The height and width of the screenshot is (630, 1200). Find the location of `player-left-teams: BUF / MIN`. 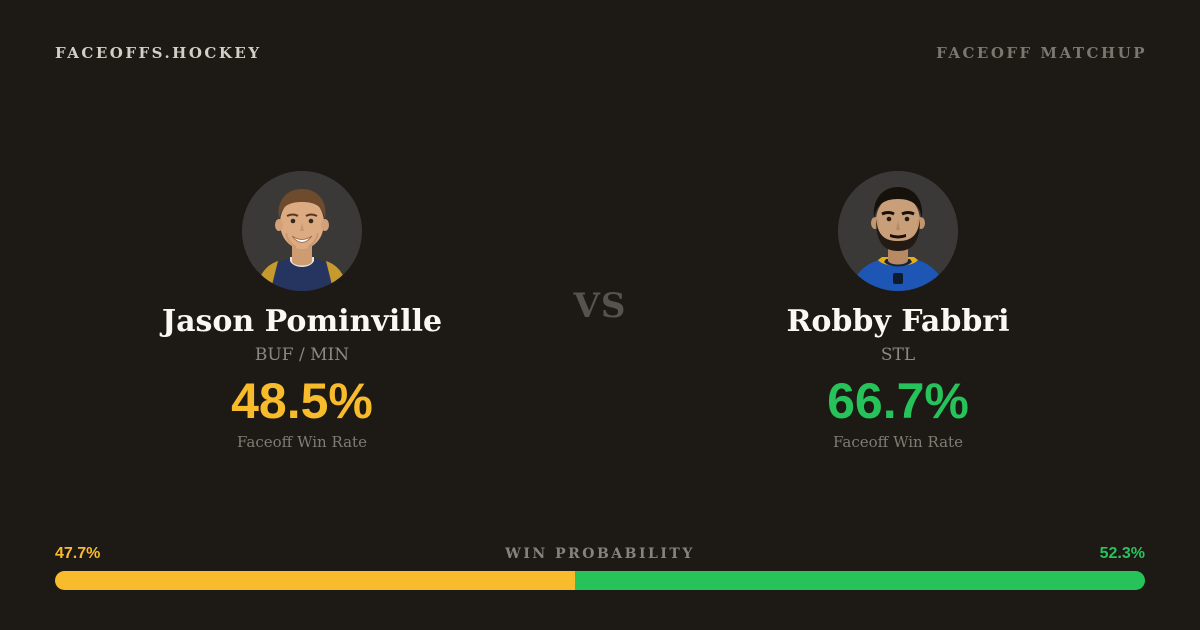

player-left-teams: BUF / MIN is located at coordinates (302, 355).